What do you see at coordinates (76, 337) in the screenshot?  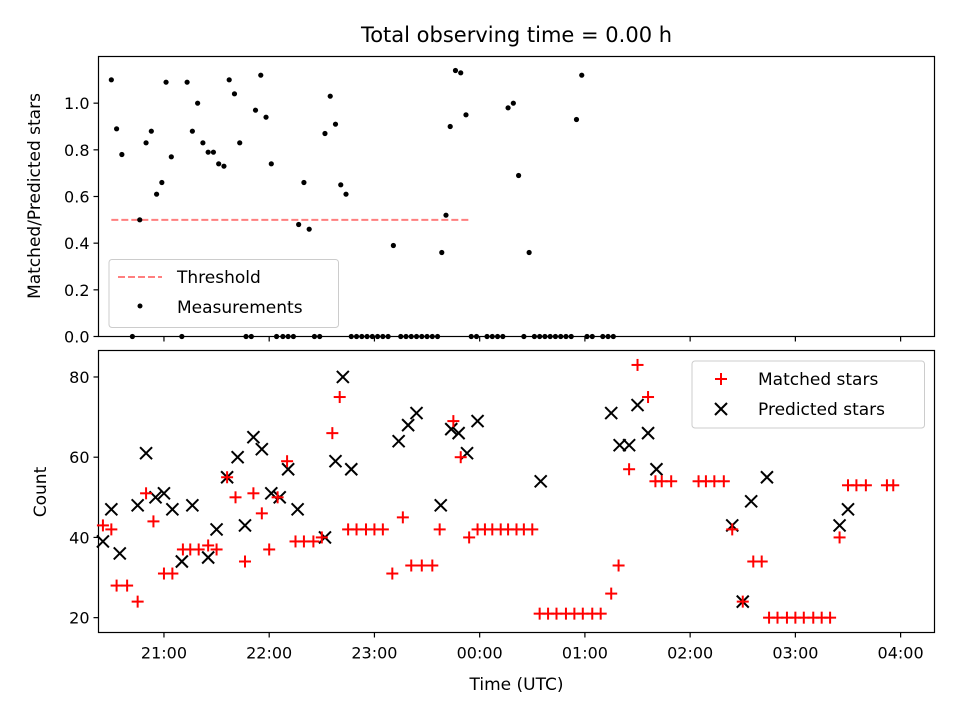 I see `top-y-tick-label: 0.0` at bounding box center [76, 337].